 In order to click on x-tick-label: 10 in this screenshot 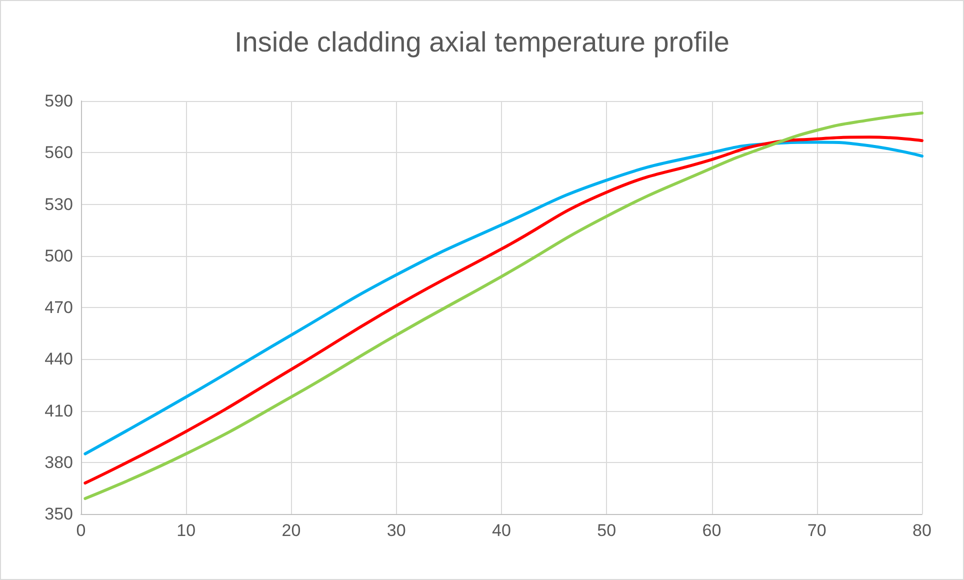, I will do `click(186, 530)`.